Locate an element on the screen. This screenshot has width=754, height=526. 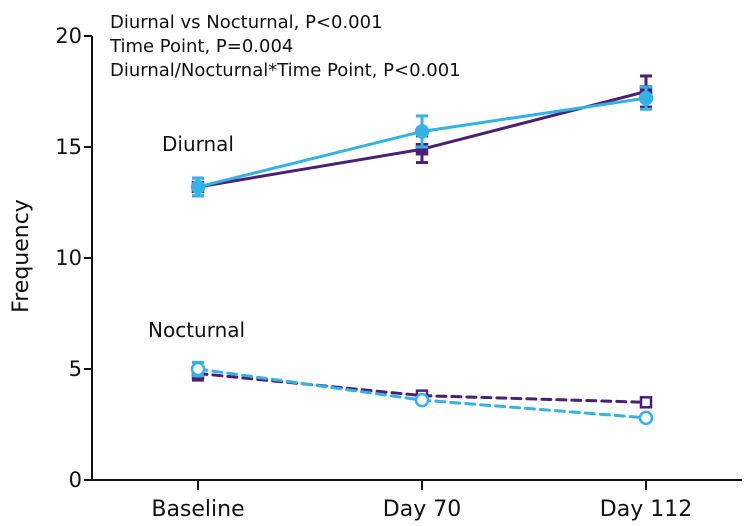
y-axis-title: Frequency is located at coordinates (21, 256).